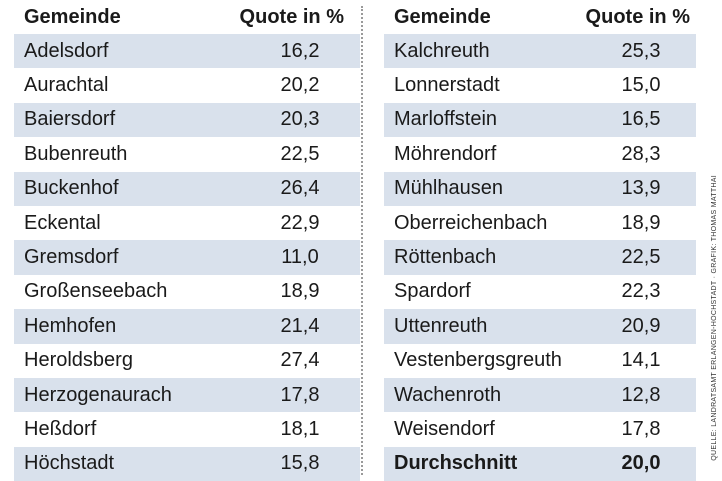  Describe the element at coordinates (432, 291) in the screenshot. I see `gemeinde-name: Spardorf` at that location.